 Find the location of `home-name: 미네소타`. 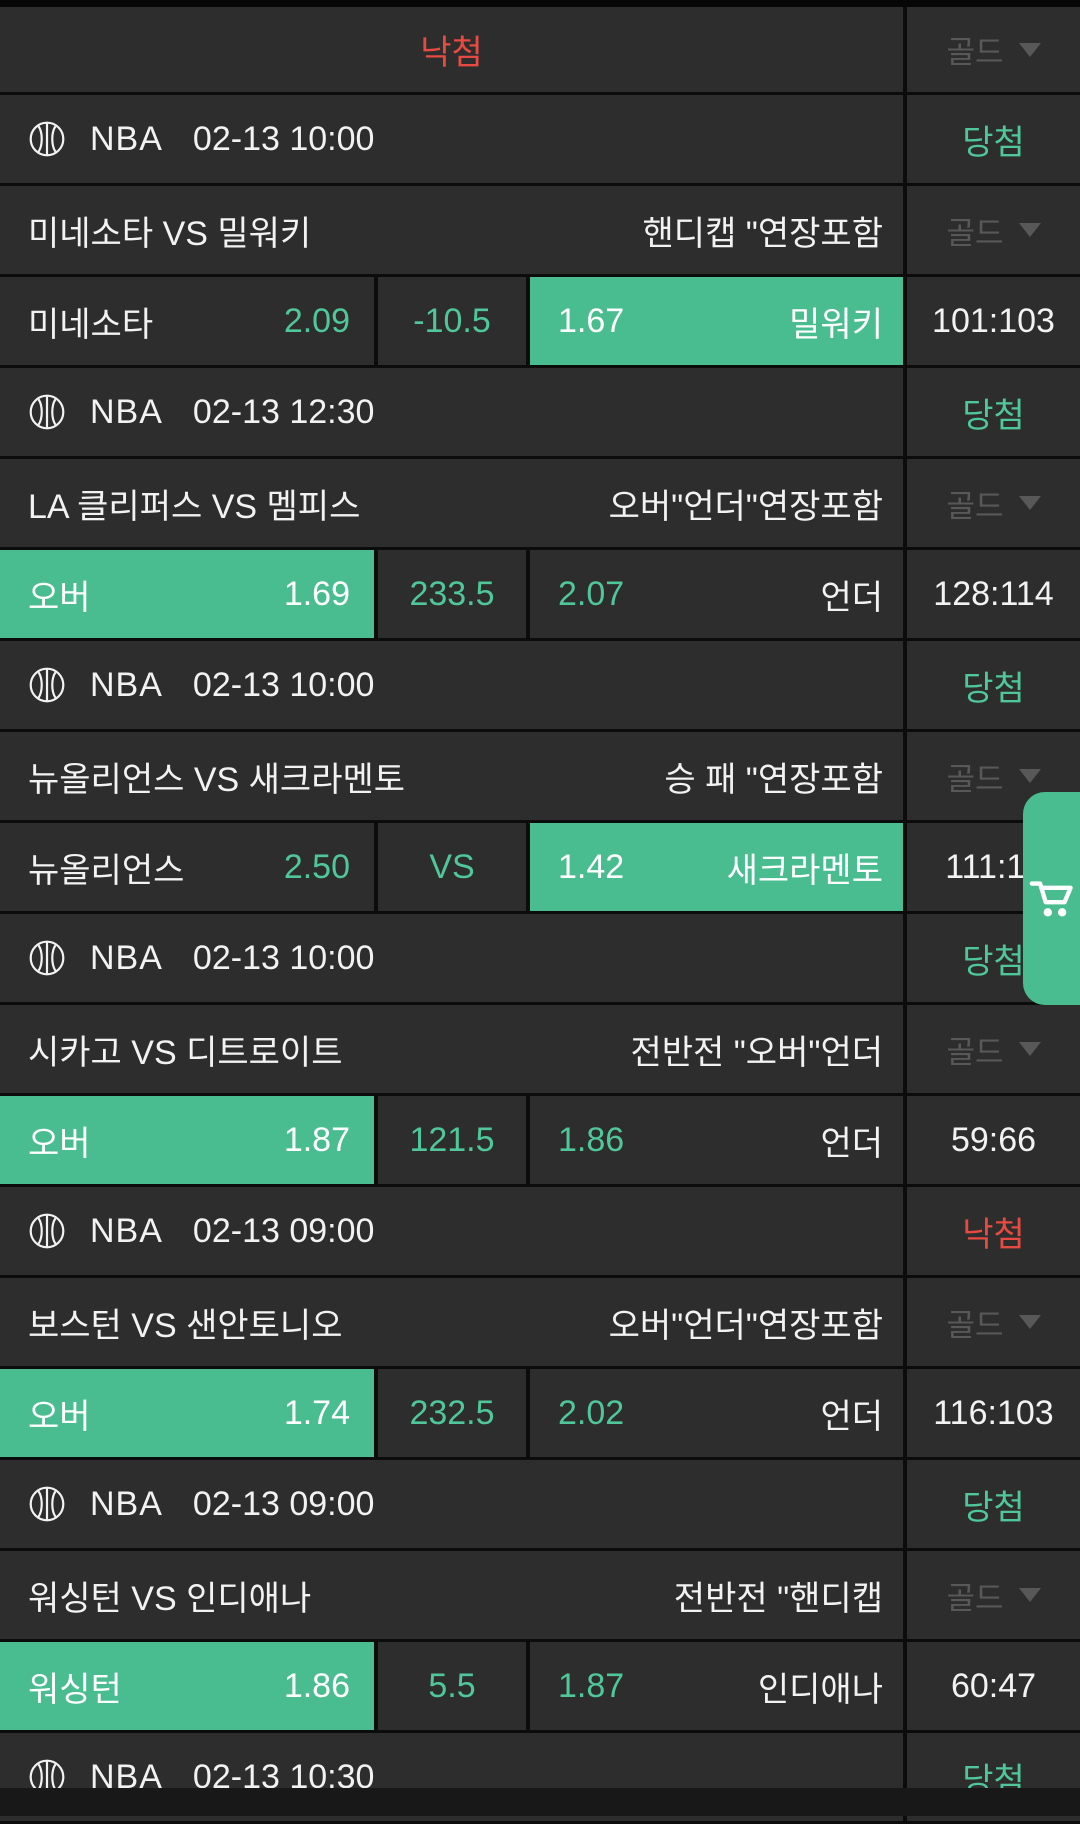

home-name: 미네소타 is located at coordinates (91, 324).